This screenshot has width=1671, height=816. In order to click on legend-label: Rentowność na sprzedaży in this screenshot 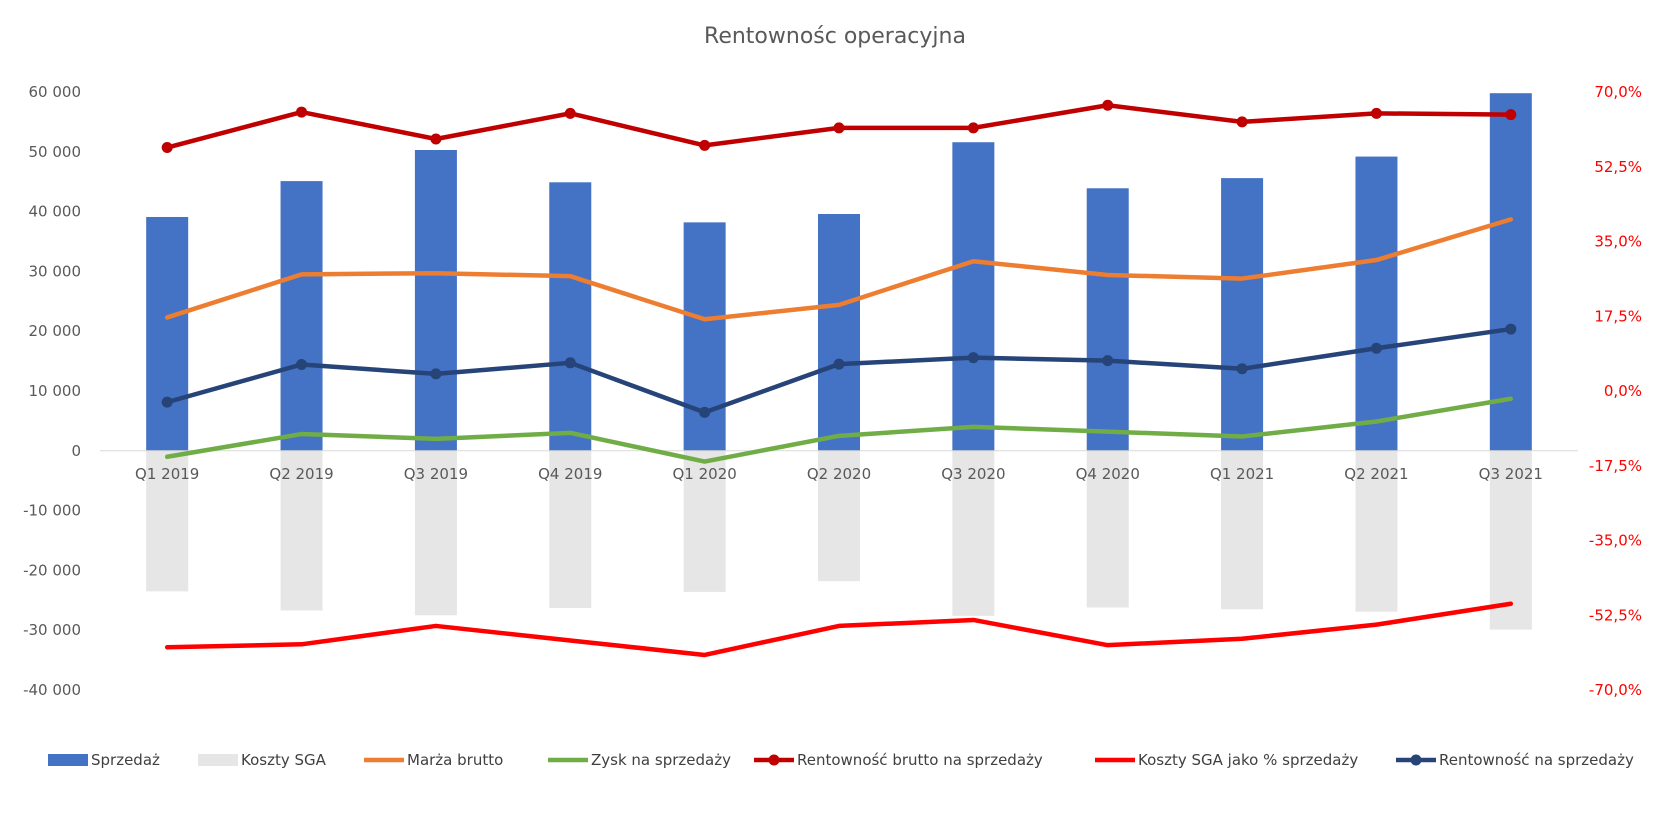, I will do `click(1536, 760)`.